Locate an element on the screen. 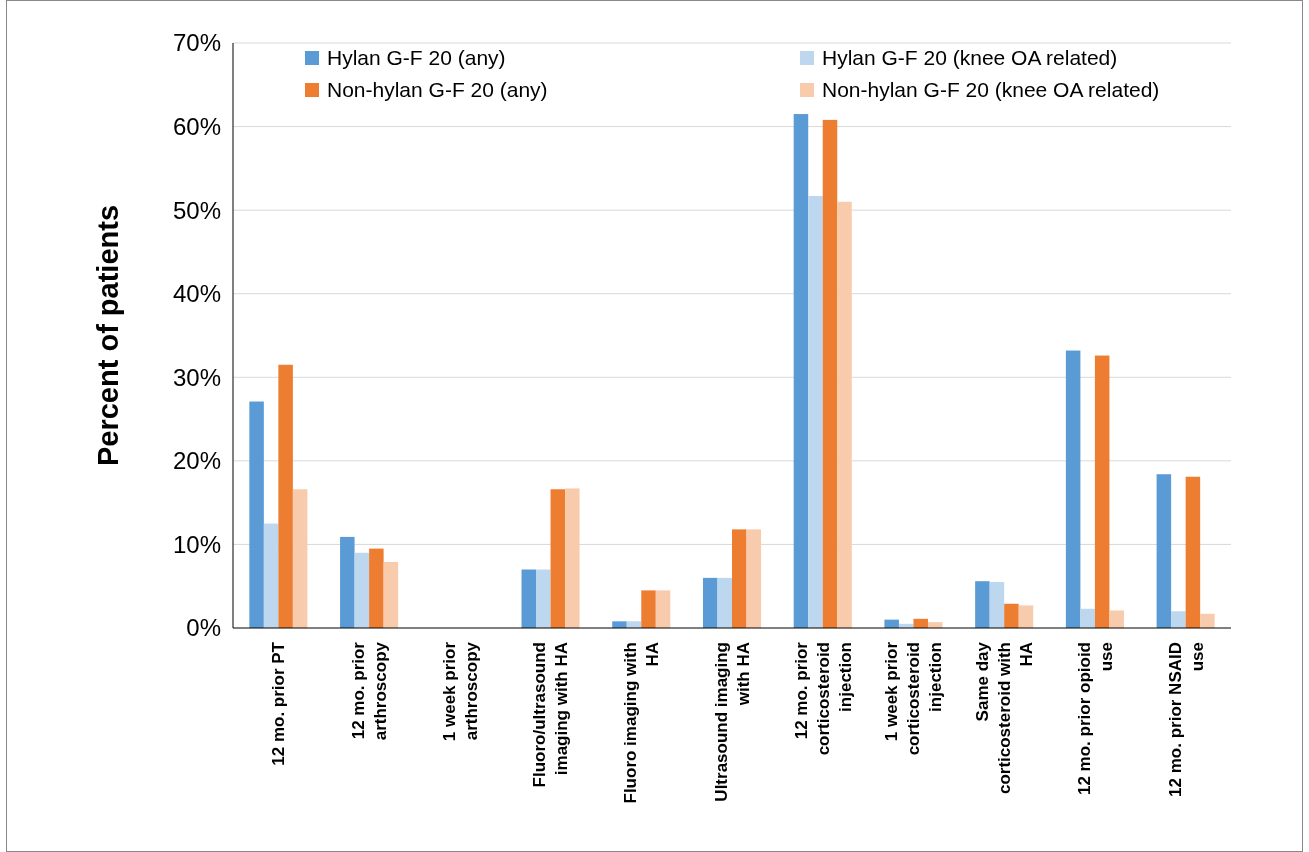 The image size is (1309, 852). legend-label: Hylan G-F 20 (any) is located at coordinates (416, 58).